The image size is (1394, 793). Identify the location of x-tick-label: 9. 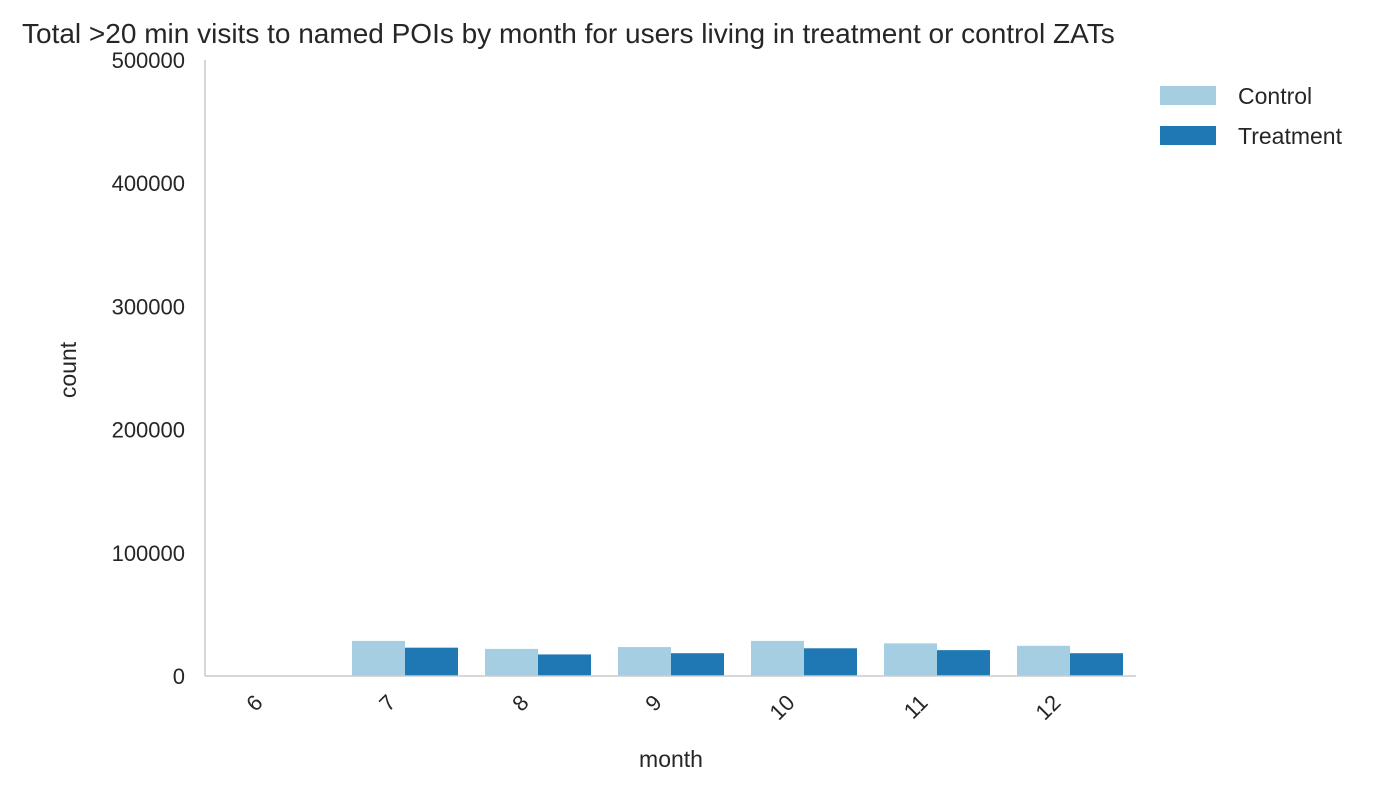
(653, 703).